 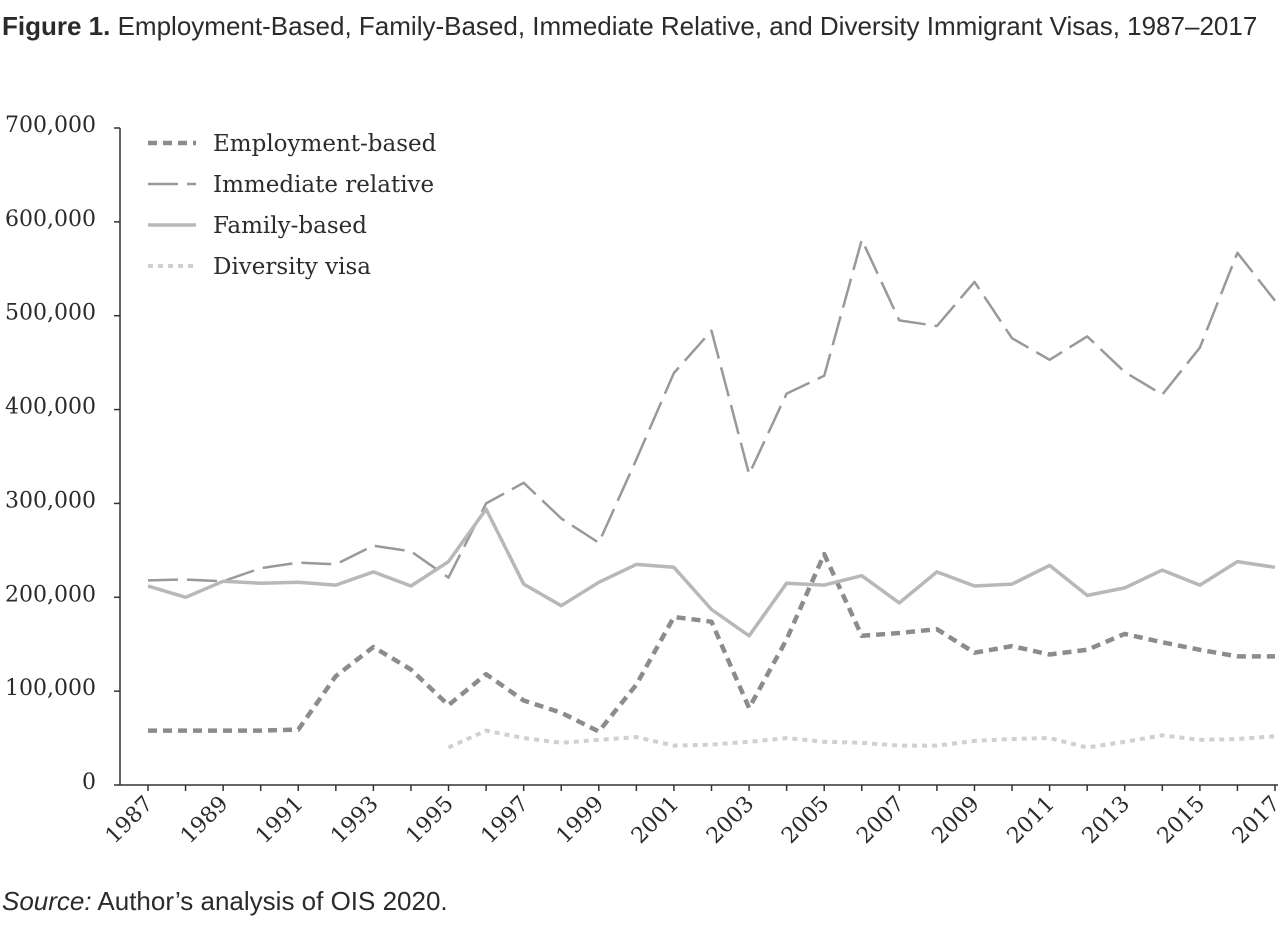 I want to click on x-tick-label: 2005, so click(x=805, y=820).